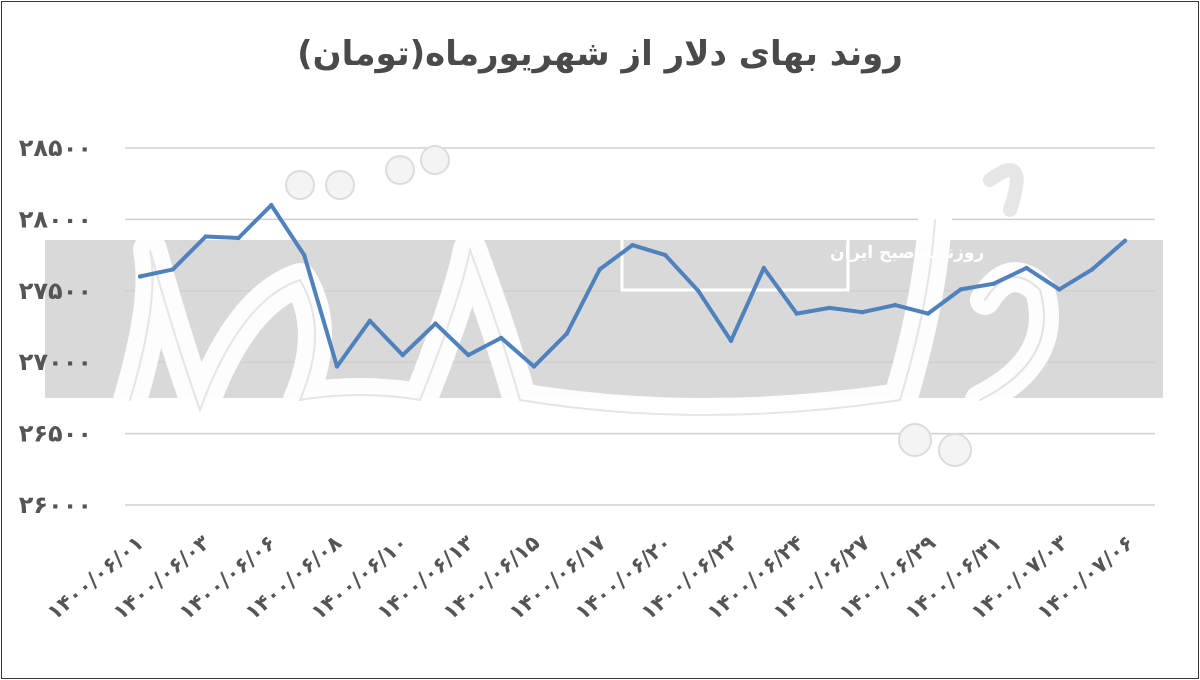  Describe the element at coordinates (55, 291) in the screenshot. I see `y-tick-label: ۲۷۵۰۰` at that location.